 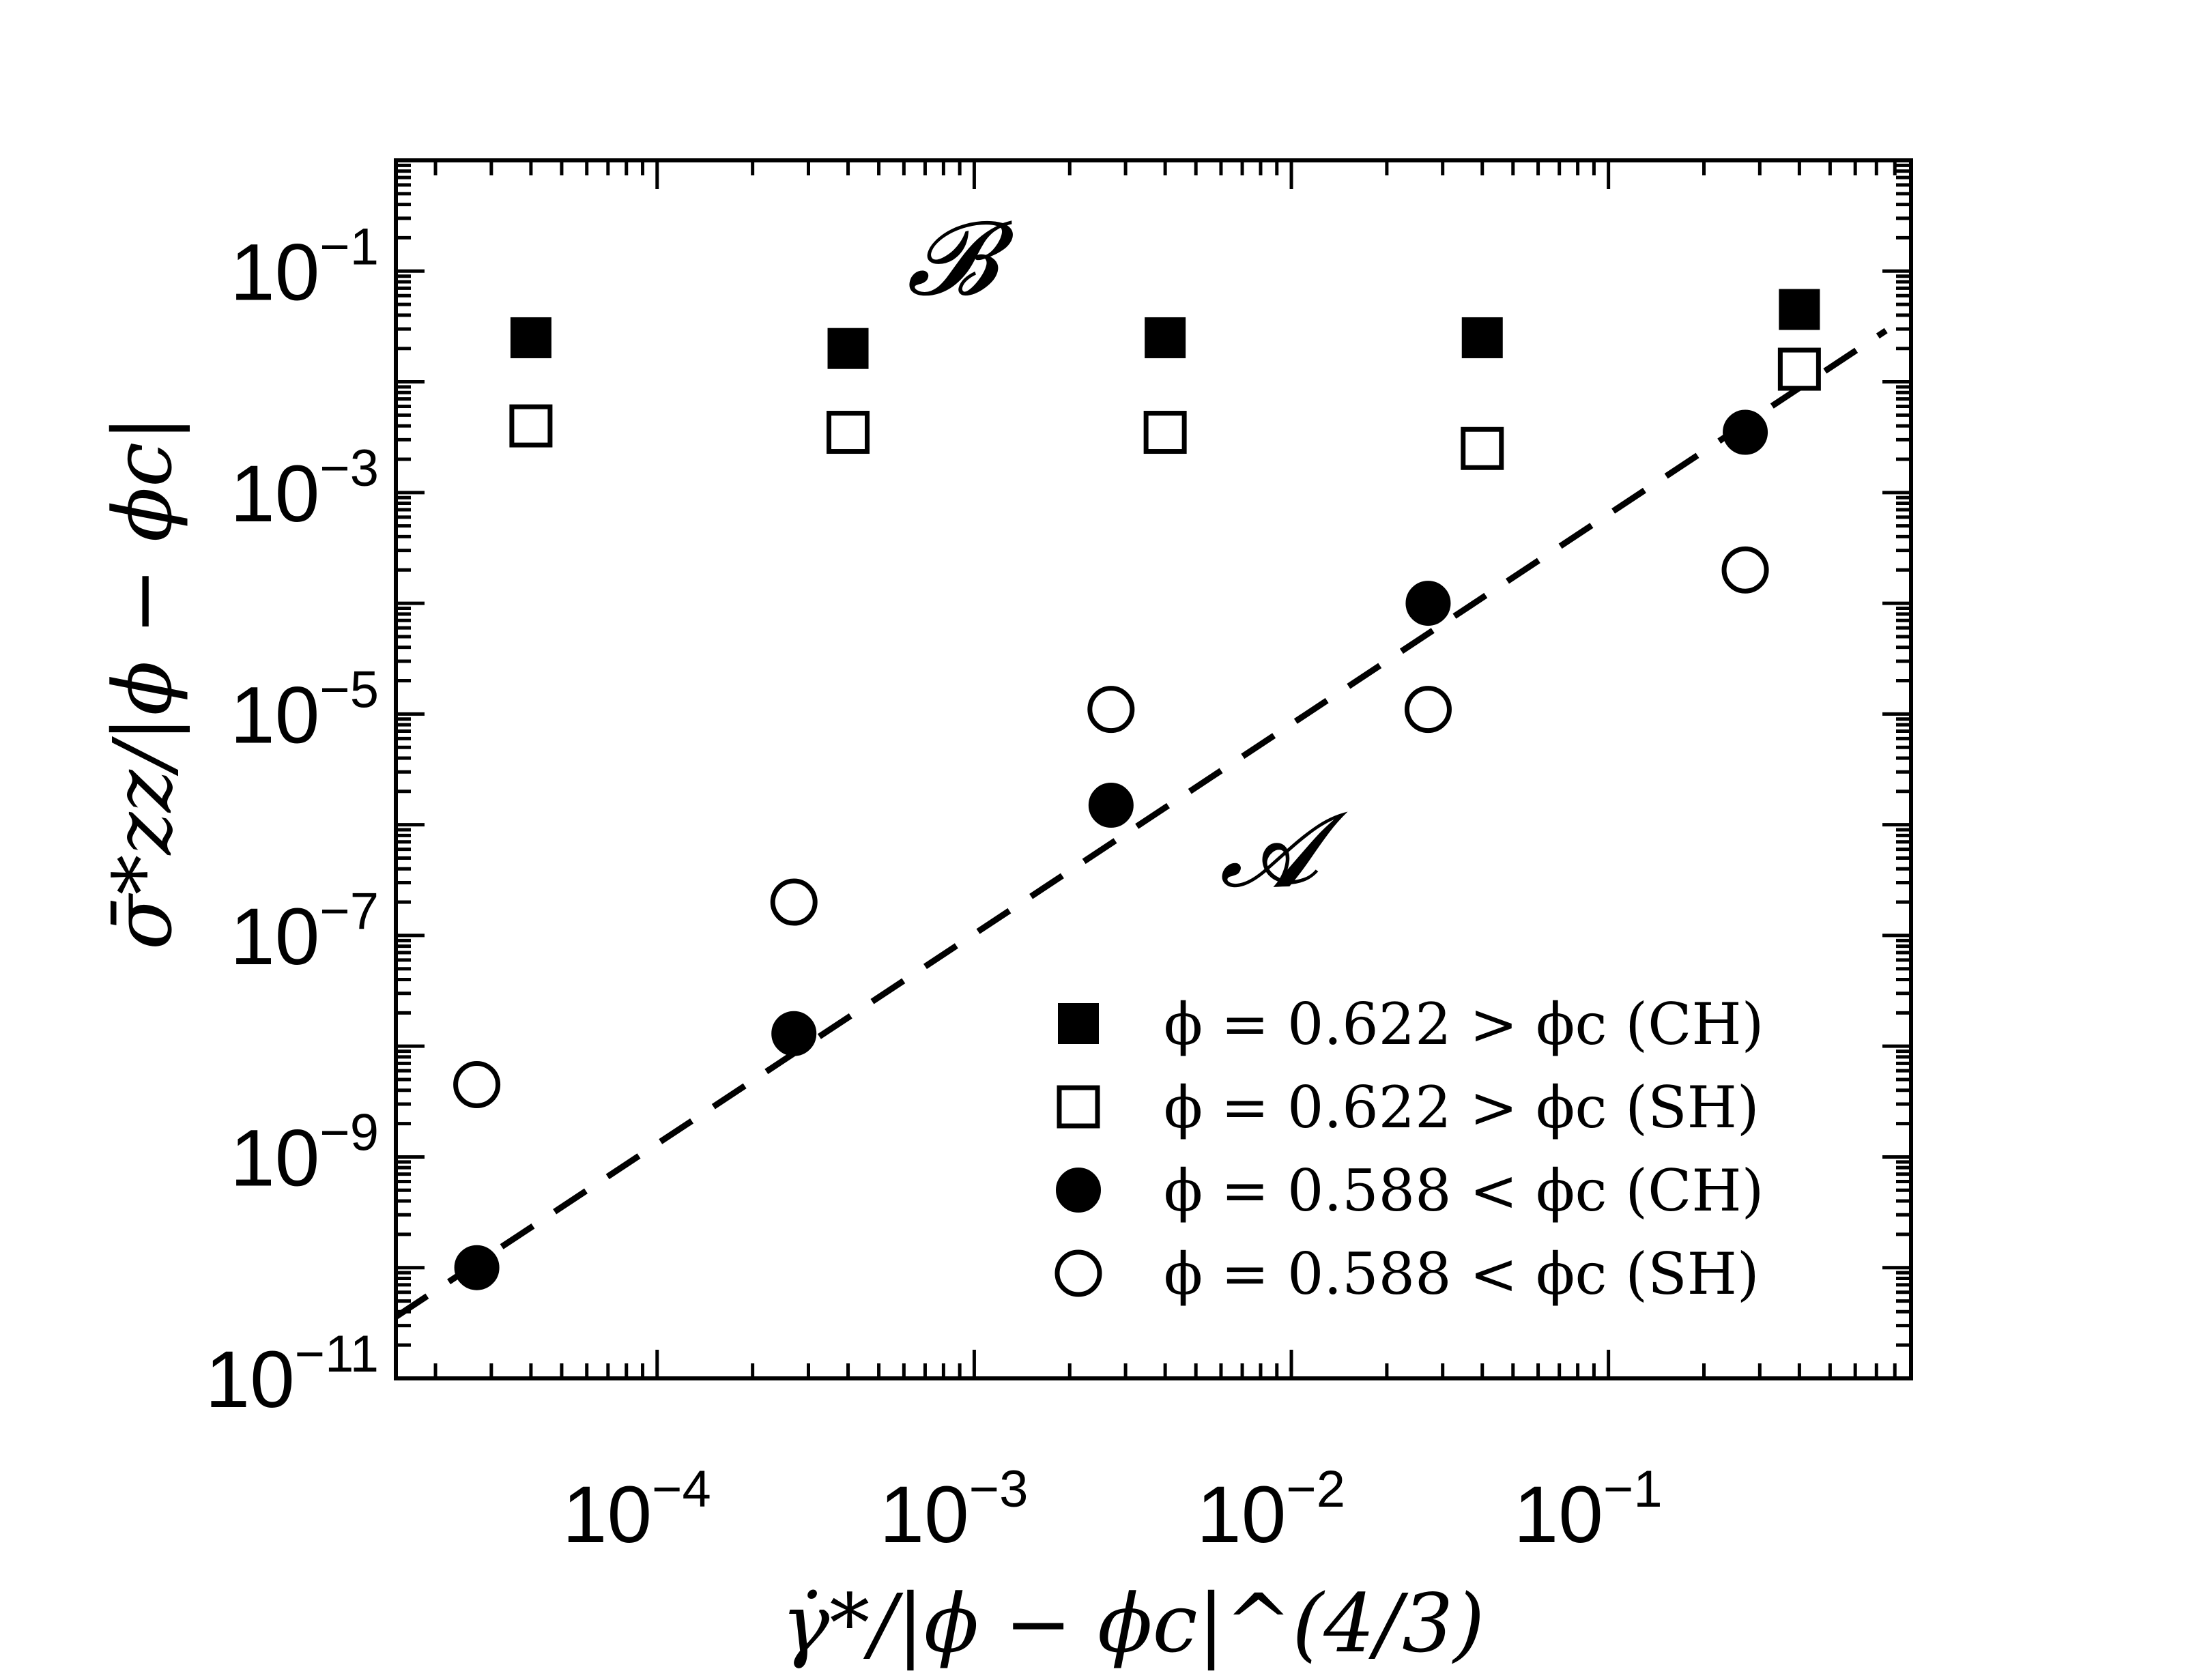 I want to click on region-label-a: 𝓐, so click(x=1284, y=850).